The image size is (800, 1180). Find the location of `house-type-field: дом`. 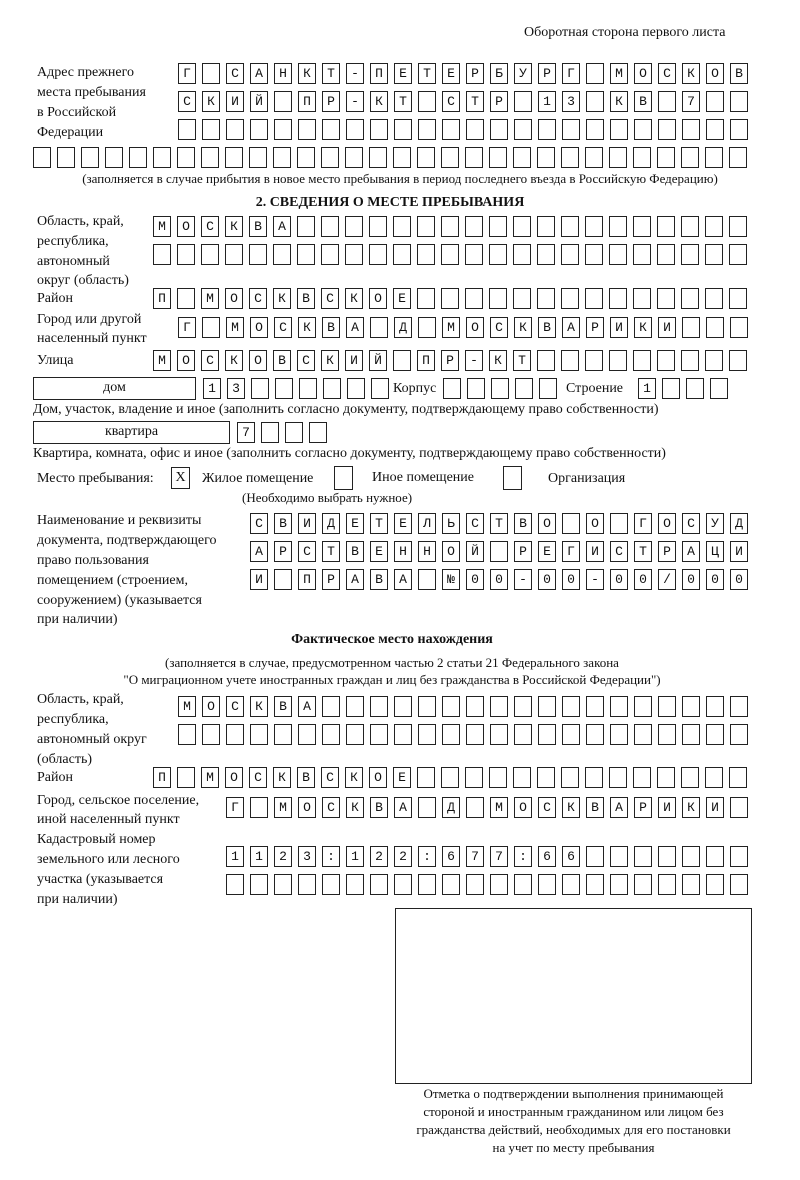

house-type-field: дом is located at coordinates (114, 388).